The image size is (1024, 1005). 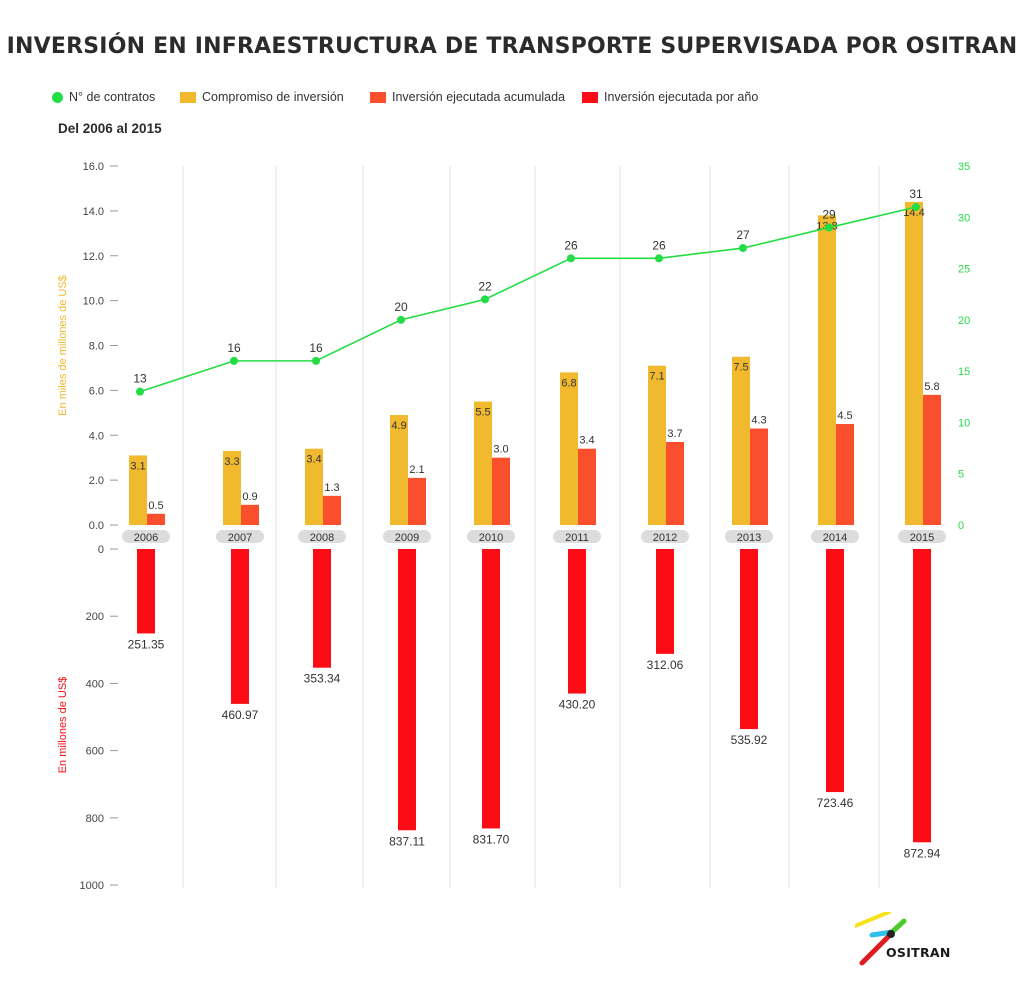 What do you see at coordinates (96, 526) in the screenshot?
I see `y-tick-label-left: 0.0` at bounding box center [96, 526].